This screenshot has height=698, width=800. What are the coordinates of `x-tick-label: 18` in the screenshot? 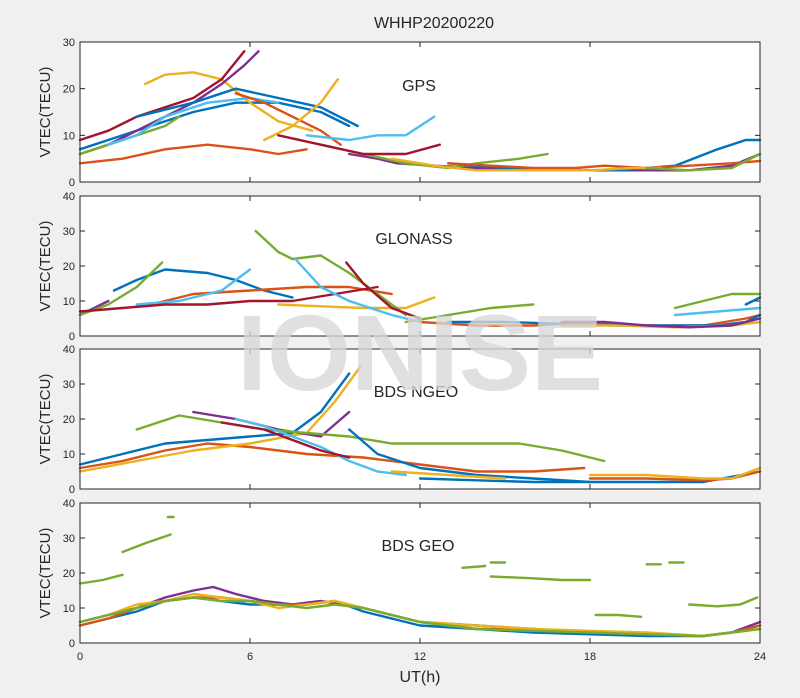 It's located at (590, 657).